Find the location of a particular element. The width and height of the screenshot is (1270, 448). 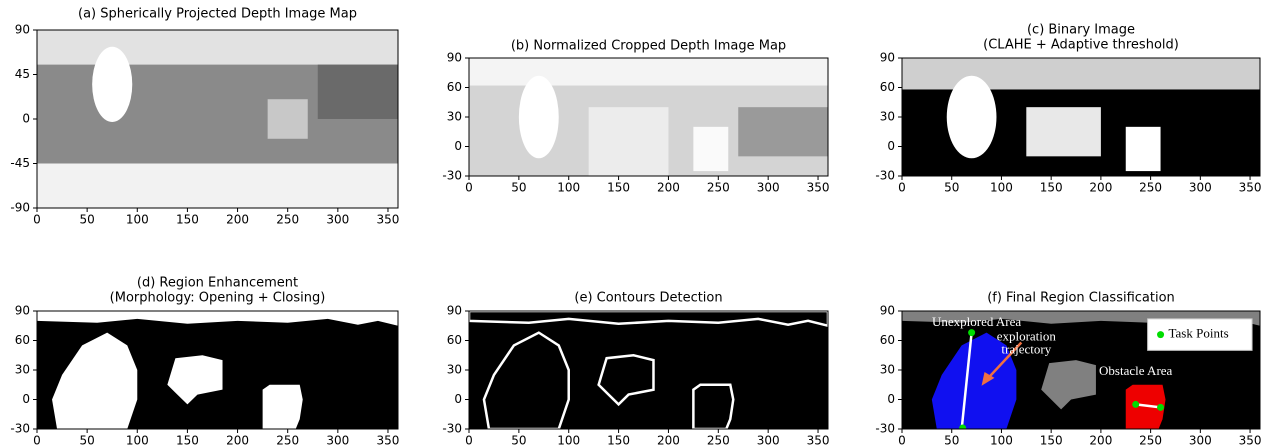

panel-subtitle: (CLAHE + Adaptive threshold) is located at coordinates (1081, 45).